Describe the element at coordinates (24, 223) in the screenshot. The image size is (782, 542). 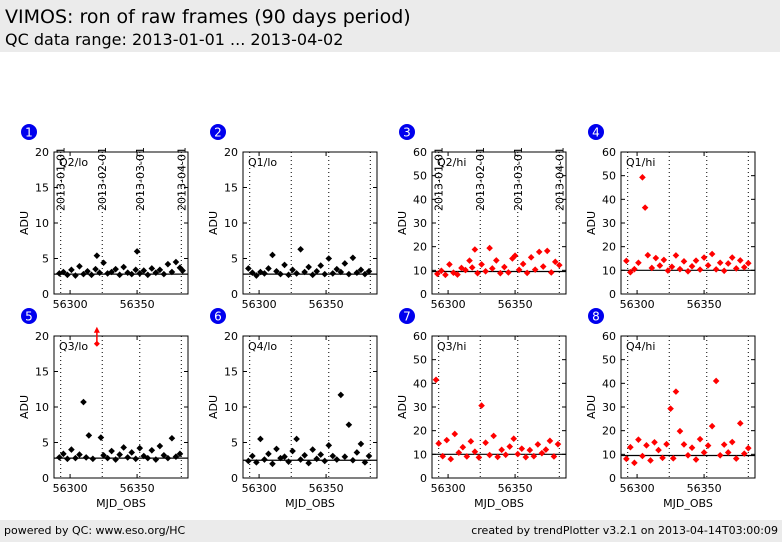
I see `y-axis-label: ADU` at that location.